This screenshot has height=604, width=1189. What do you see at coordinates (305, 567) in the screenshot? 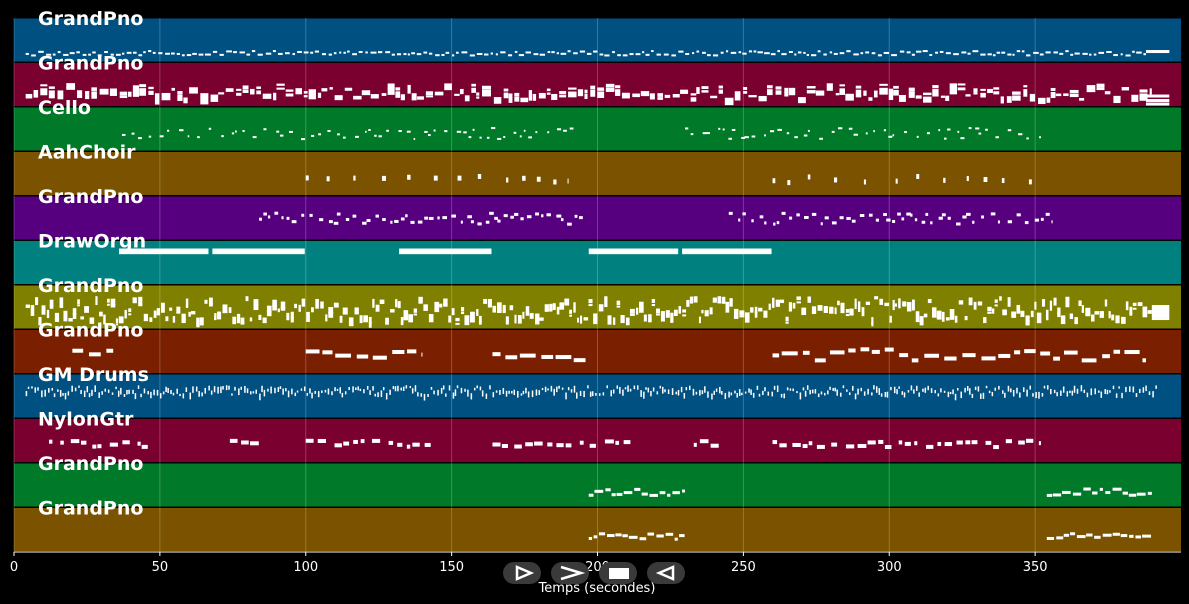
I see `x-tick-label: 100` at bounding box center [305, 567].